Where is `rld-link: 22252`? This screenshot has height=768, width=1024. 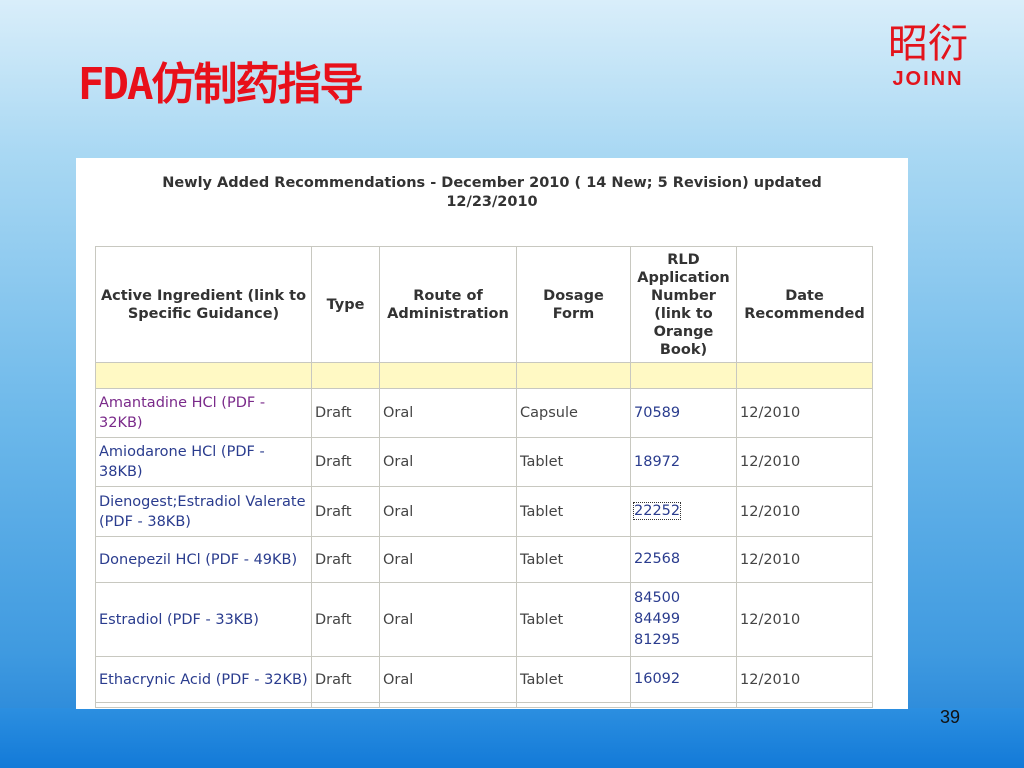 rld-link: 22252 is located at coordinates (657, 511).